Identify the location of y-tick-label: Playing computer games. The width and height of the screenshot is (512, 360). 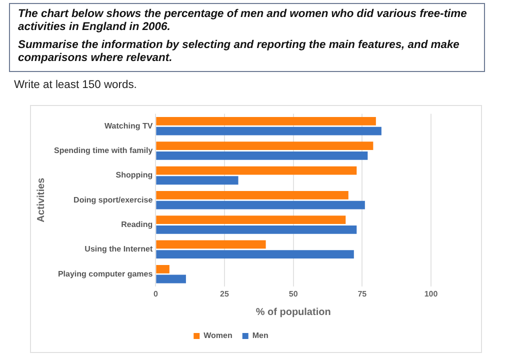
(106, 273).